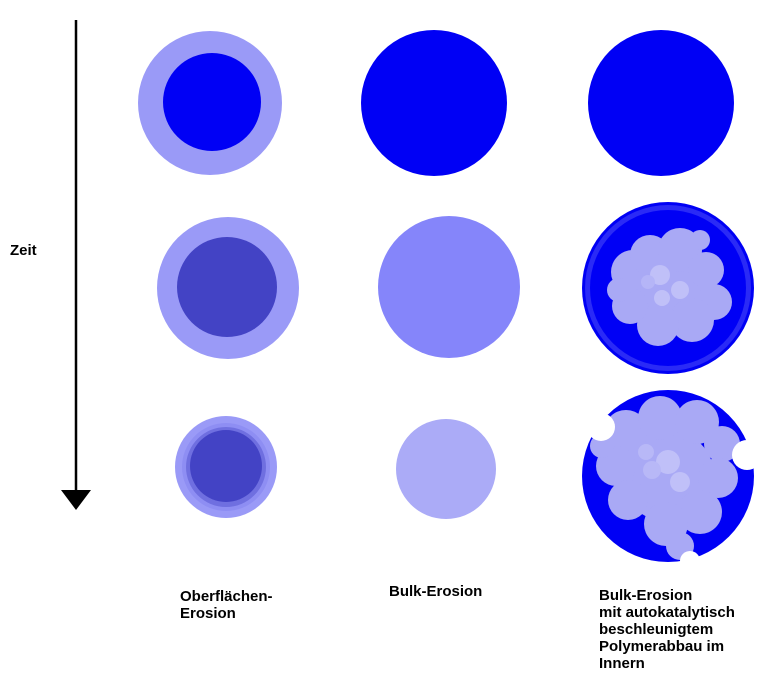 This screenshot has height=679, width=779. I want to click on bulk-erosion-t3, so click(446, 469).